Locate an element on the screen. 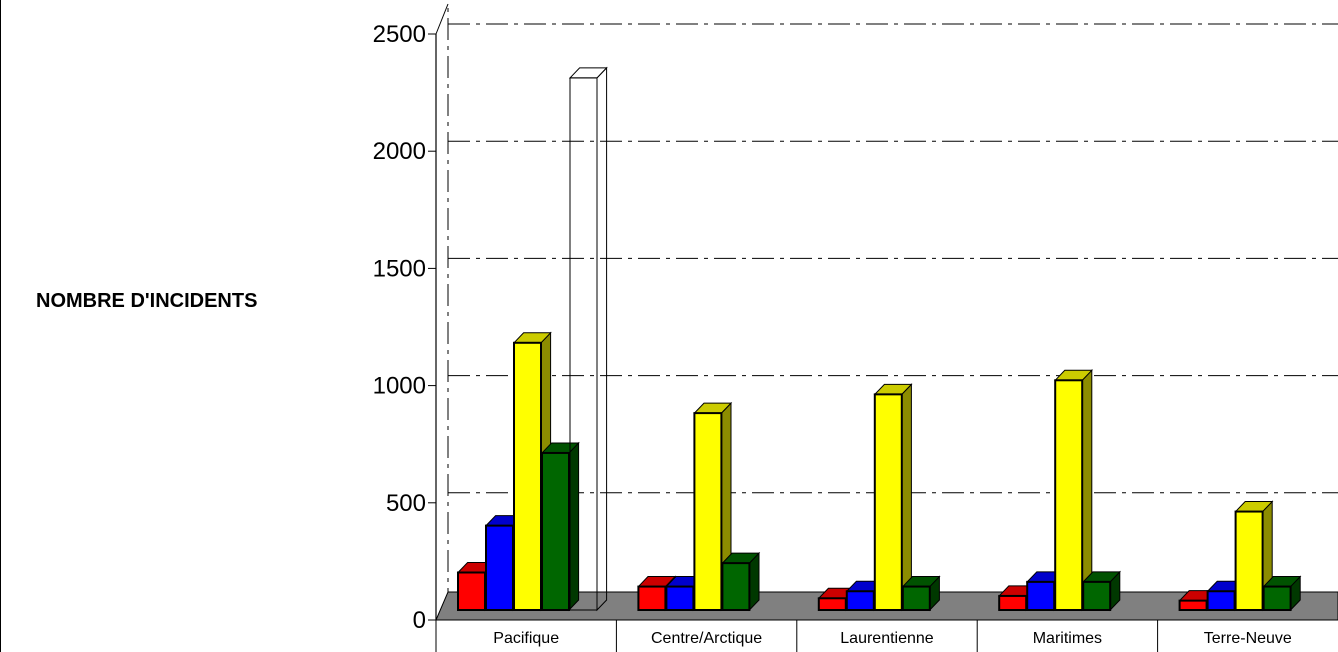  y-tick-label: 2500 is located at coordinates (399, 34).